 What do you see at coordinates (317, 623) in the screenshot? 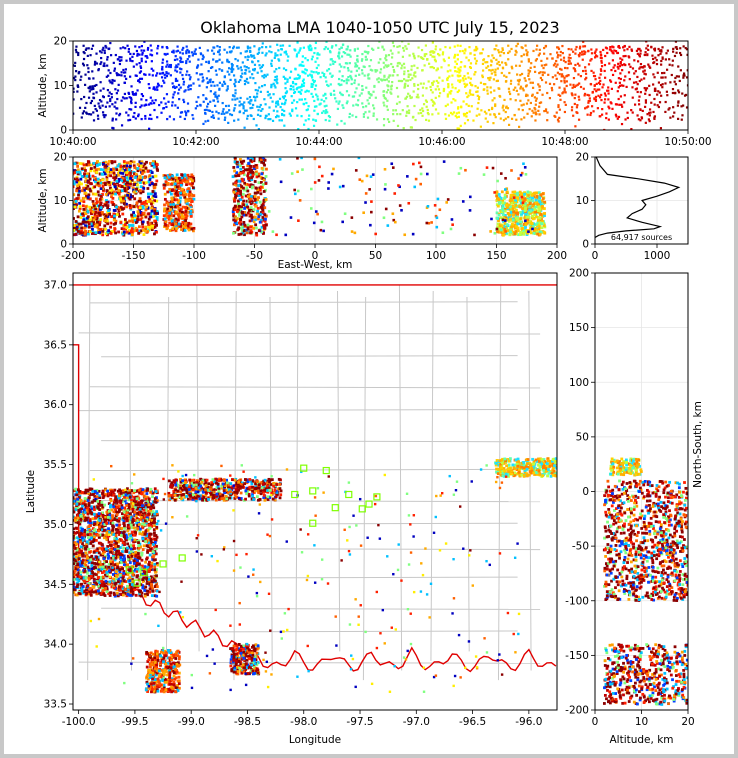
I see `state-border-red-river` at bounding box center [317, 623].